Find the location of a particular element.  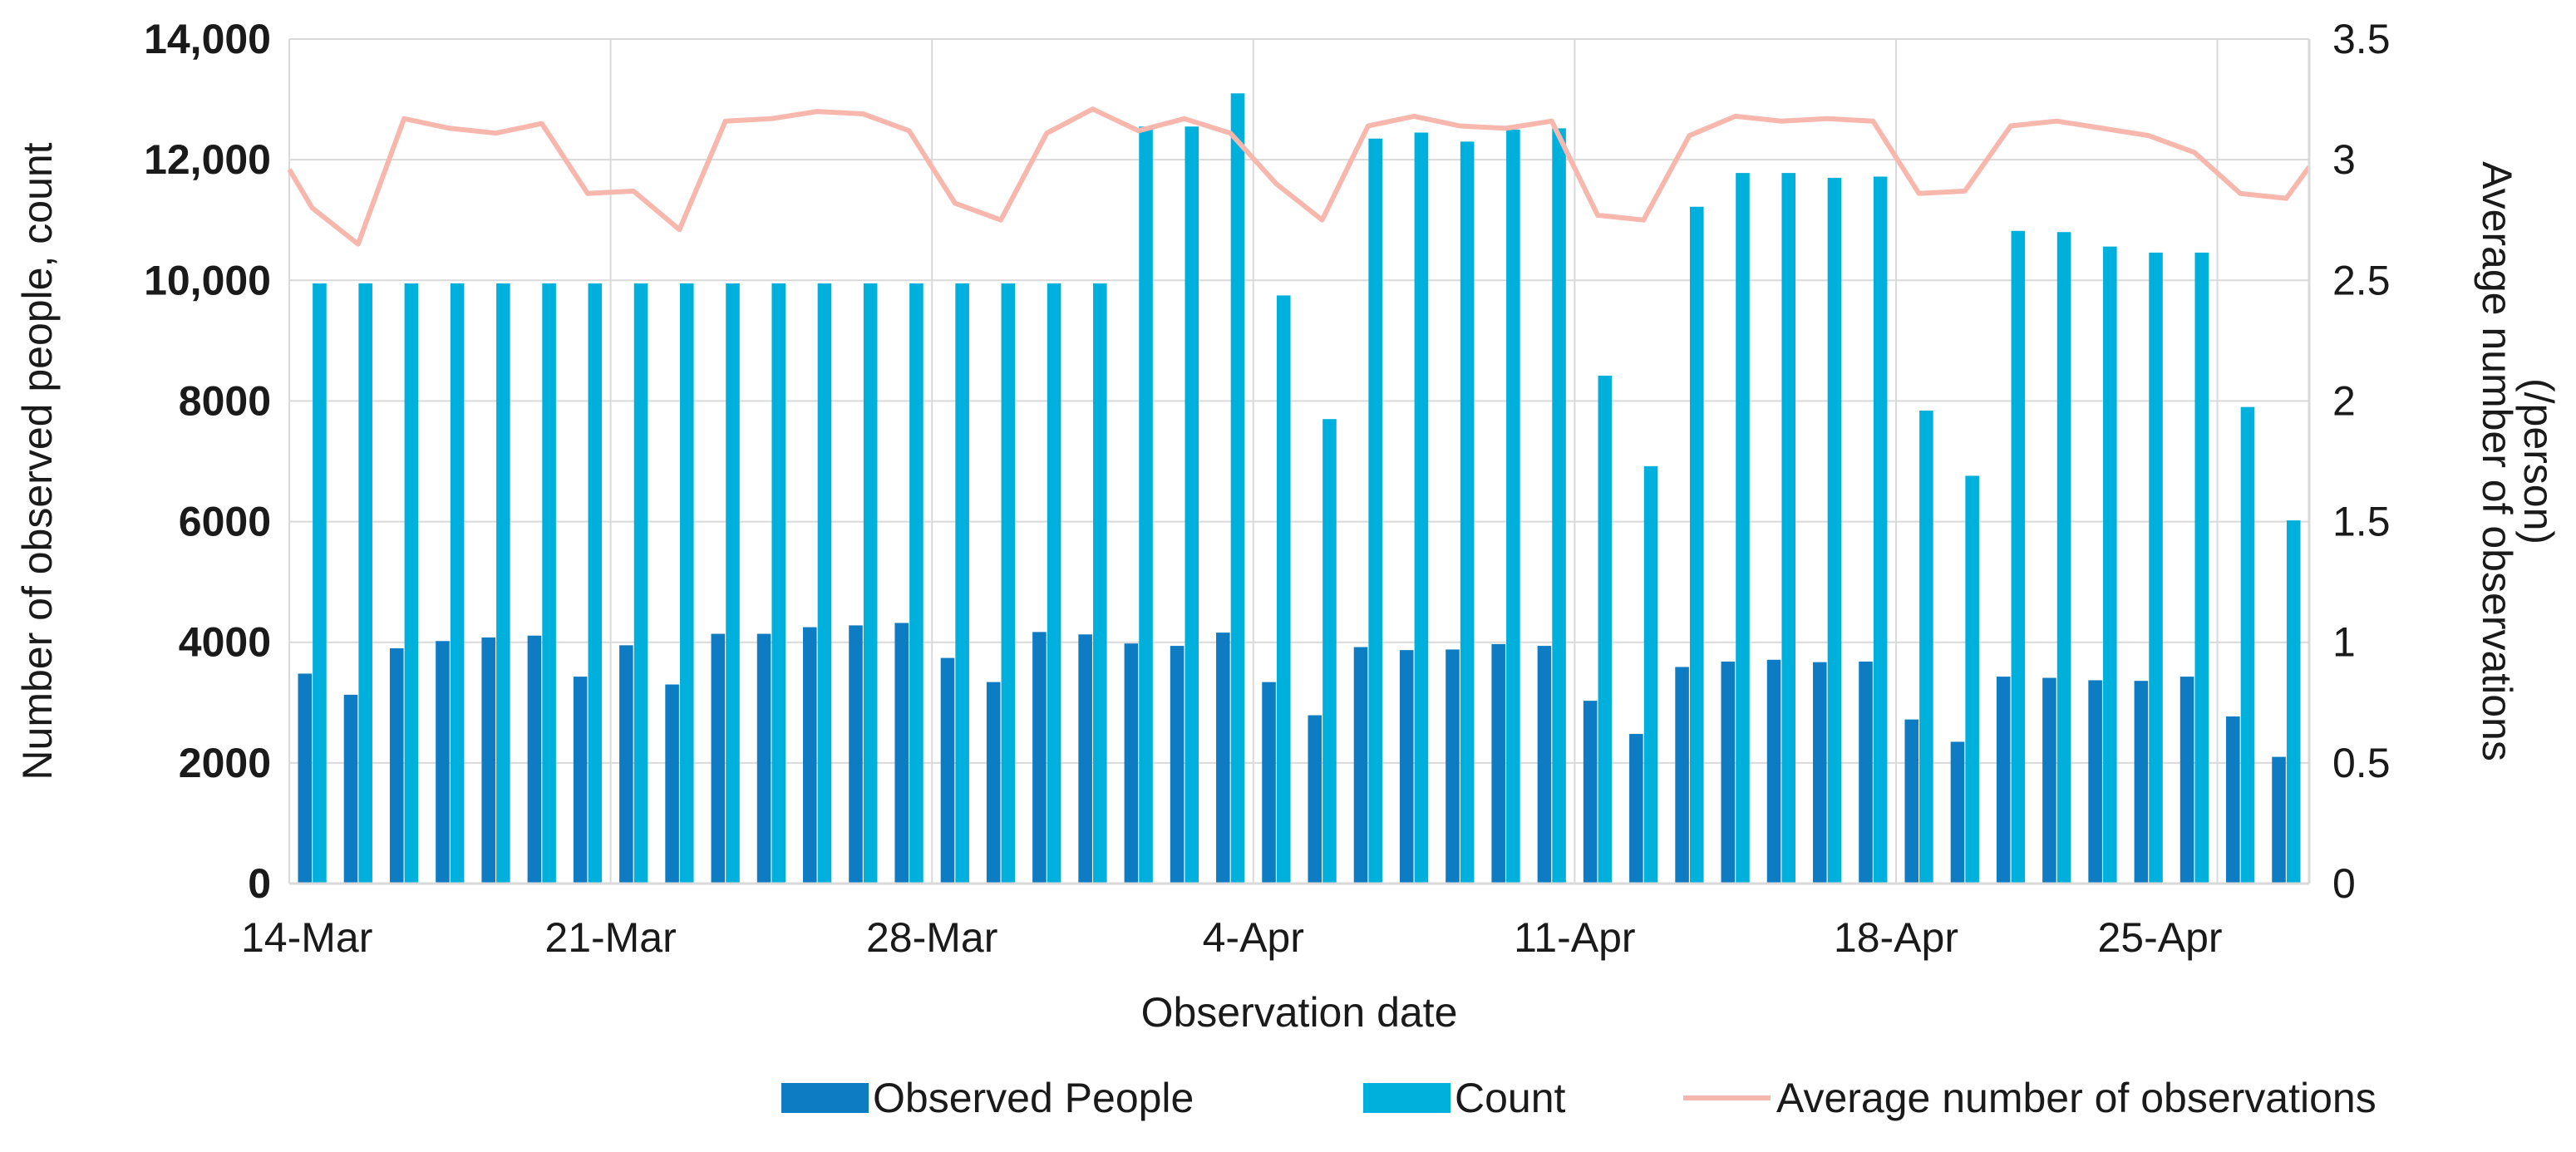

left-axis-ticks: 0 2000 4000 6000 8000 10,000 12,000 14,000 is located at coordinates (207, 462).